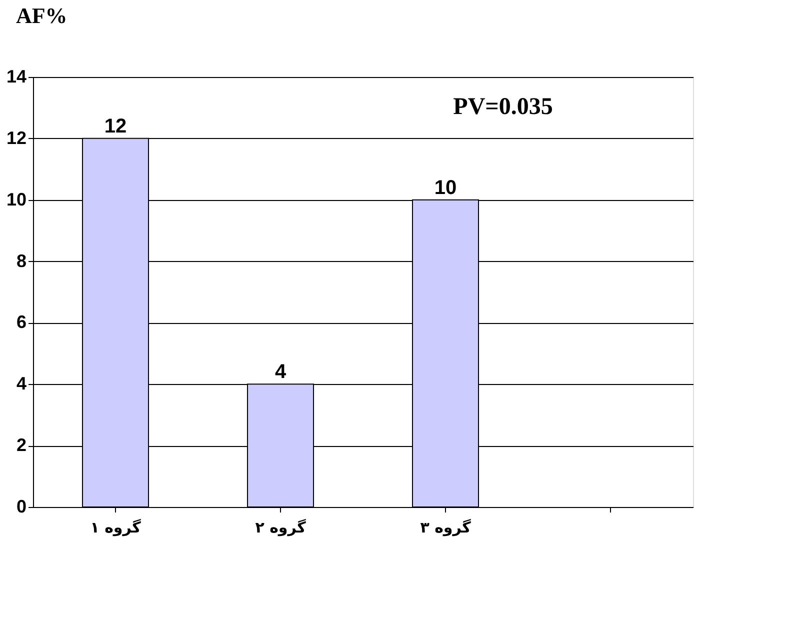  I want to click on x-tick-label: گروه ۳, so click(446, 527).